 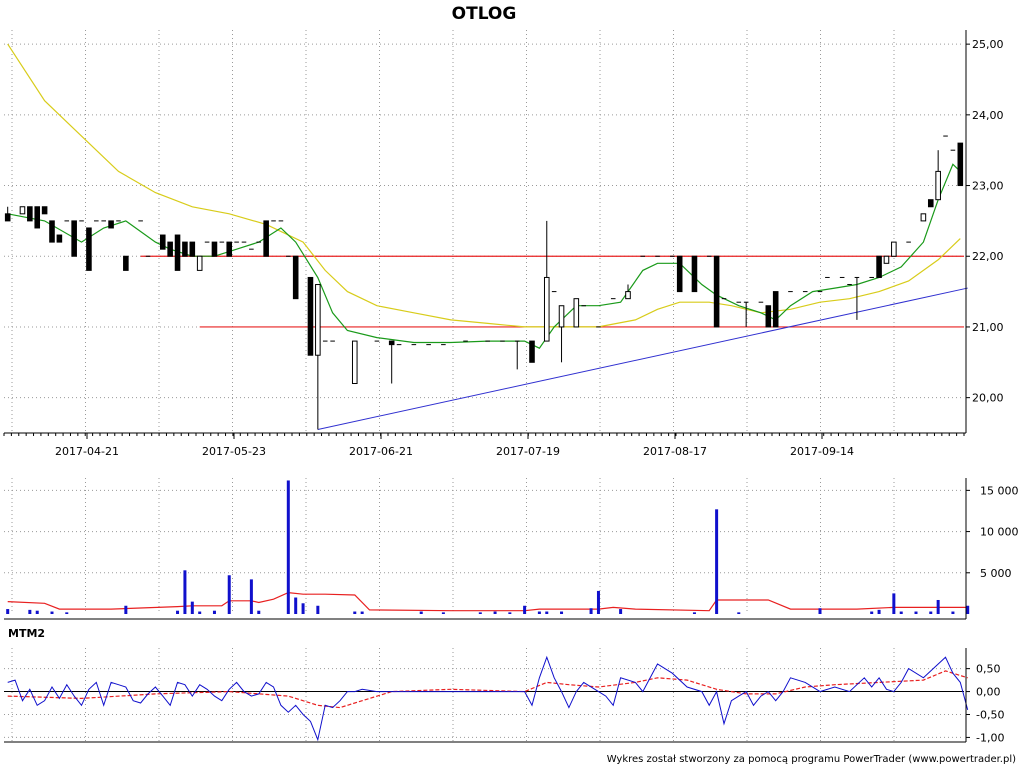 I want to click on trendline, so click(x=642, y=358).